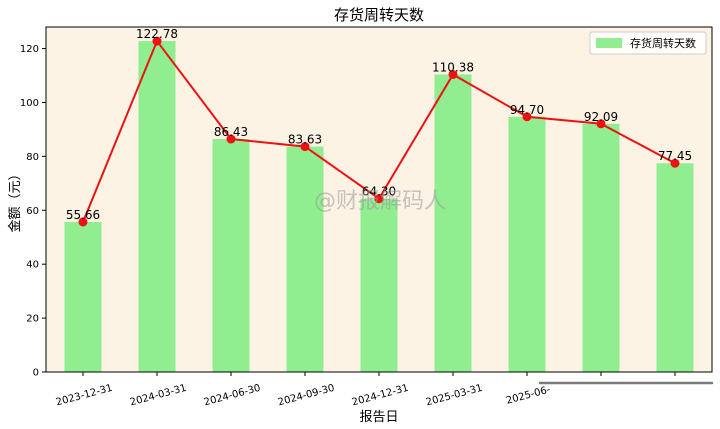  Describe the element at coordinates (379, 15) in the screenshot. I see `chart-title: 存货周转天数` at that location.